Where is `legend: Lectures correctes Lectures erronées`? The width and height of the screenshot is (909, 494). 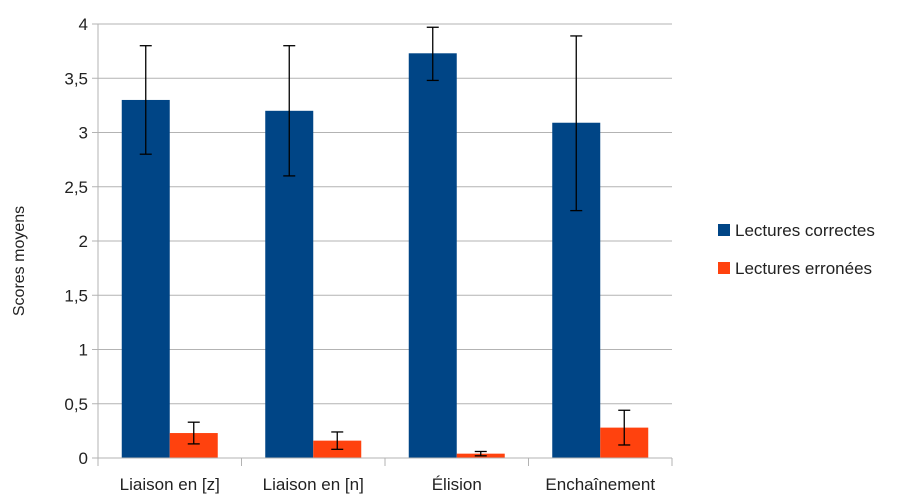 legend: Lectures correctes Lectures erronées is located at coordinates (796, 249).